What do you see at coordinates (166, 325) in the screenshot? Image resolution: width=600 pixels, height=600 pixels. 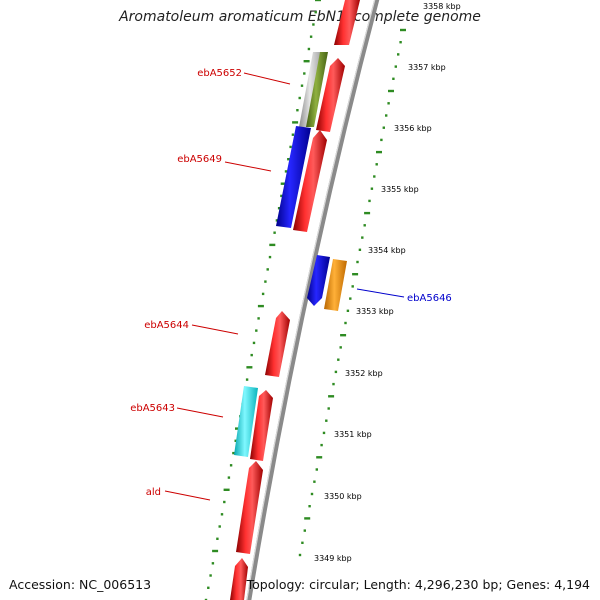 I see `gene-label-ebA5644: ebA5644` at bounding box center [166, 325].